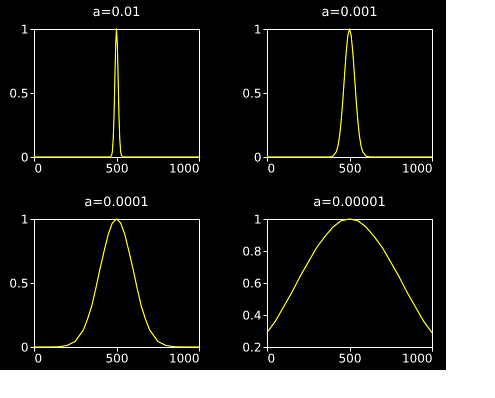 The height and width of the screenshot is (398, 495). What do you see at coordinates (116, 12) in the screenshot?
I see `chart-title: a=0.01` at bounding box center [116, 12].